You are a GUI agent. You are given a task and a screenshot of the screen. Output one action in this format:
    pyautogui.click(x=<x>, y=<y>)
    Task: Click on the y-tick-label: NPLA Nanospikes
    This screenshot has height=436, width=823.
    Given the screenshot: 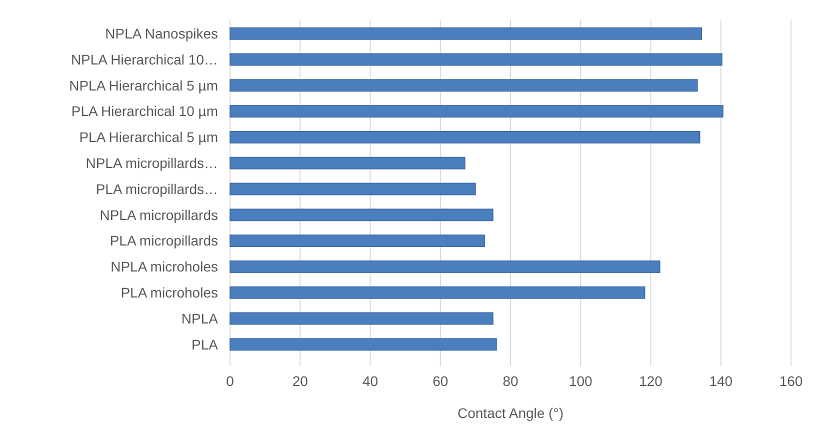 What is the action you would take?
    pyautogui.click(x=161, y=34)
    